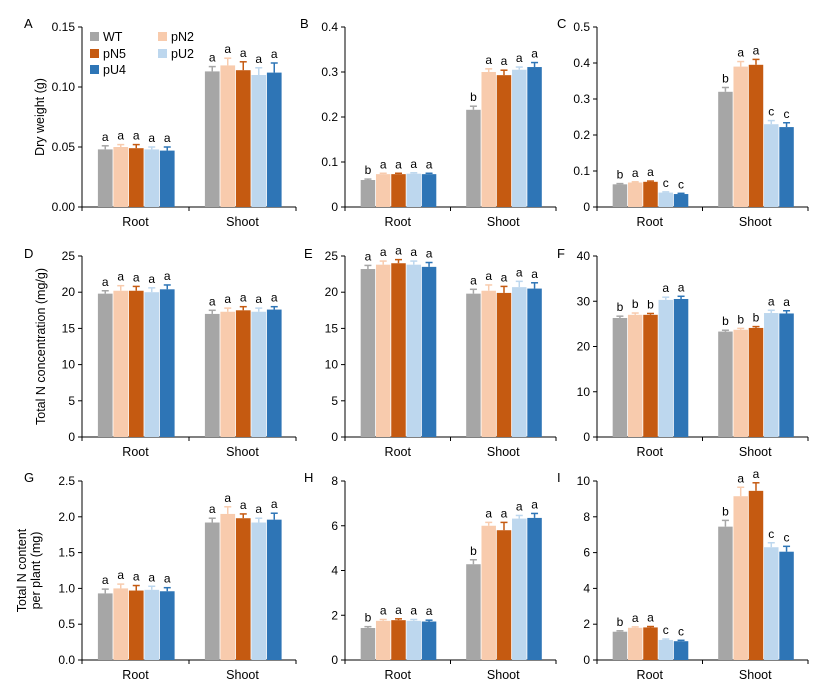  What do you see at coordinates (94, 69) in the screenshot?
I see `legend-swatch-pu4` at bounding box center [94, 69].